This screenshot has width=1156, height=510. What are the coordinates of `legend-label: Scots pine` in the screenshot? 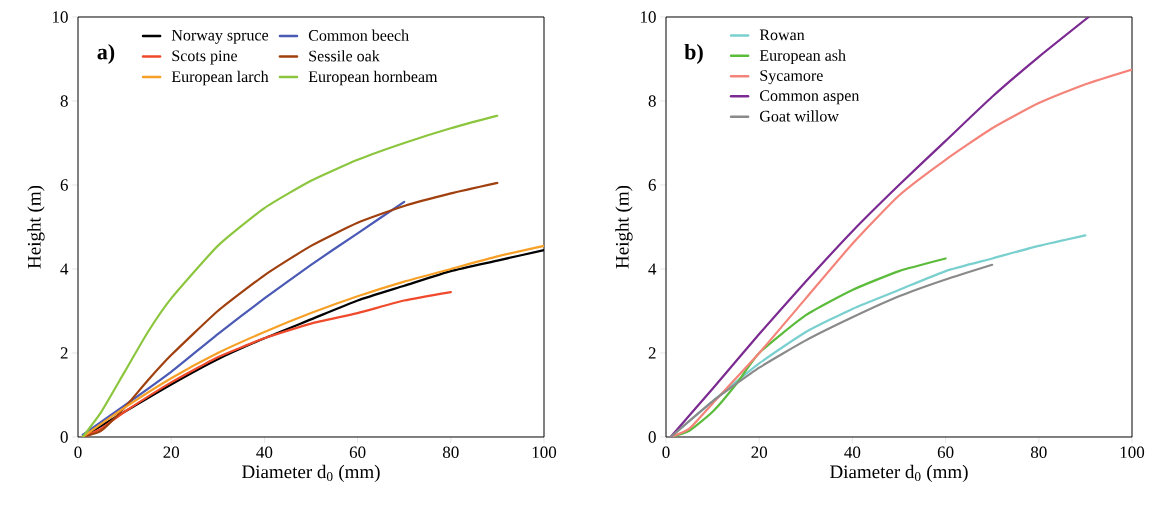 It's located at (205, 57).